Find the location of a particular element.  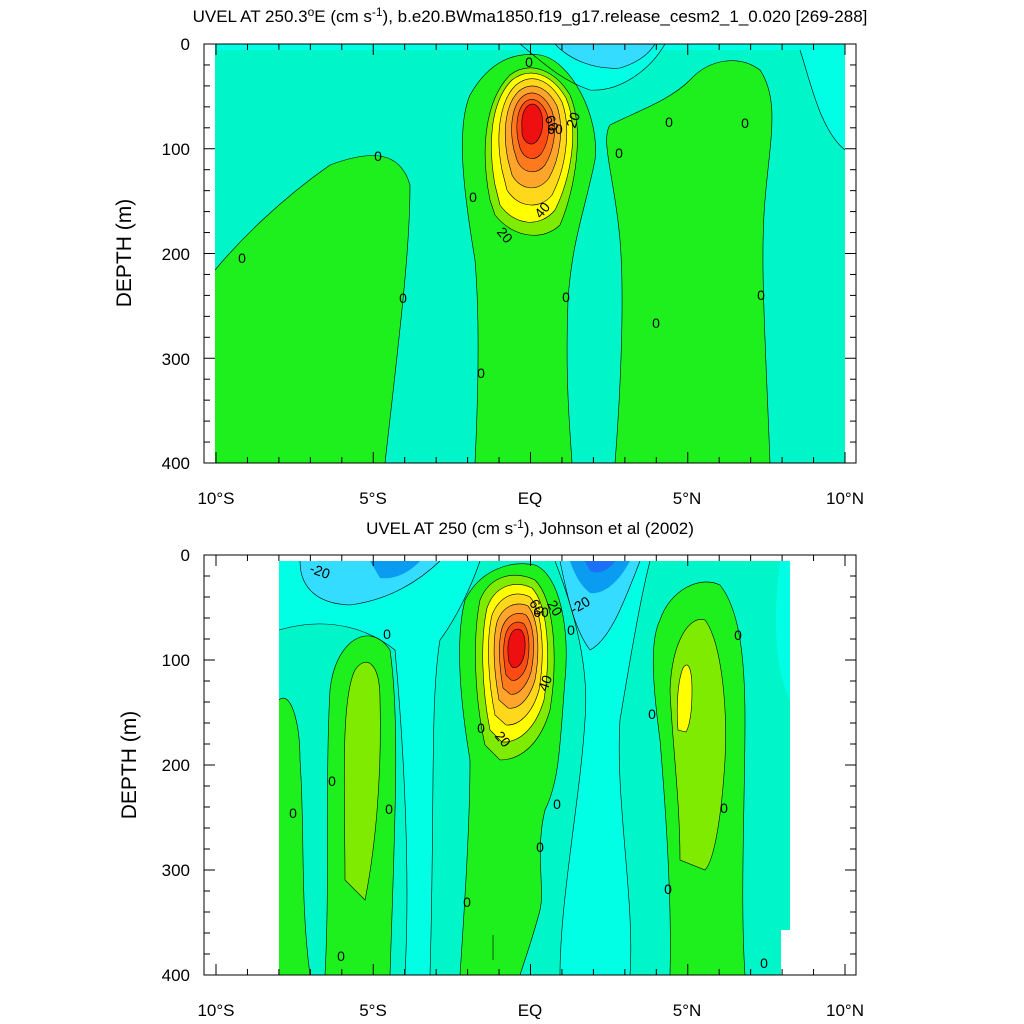

contour-label: -20 is located at coordinates (320, 571).